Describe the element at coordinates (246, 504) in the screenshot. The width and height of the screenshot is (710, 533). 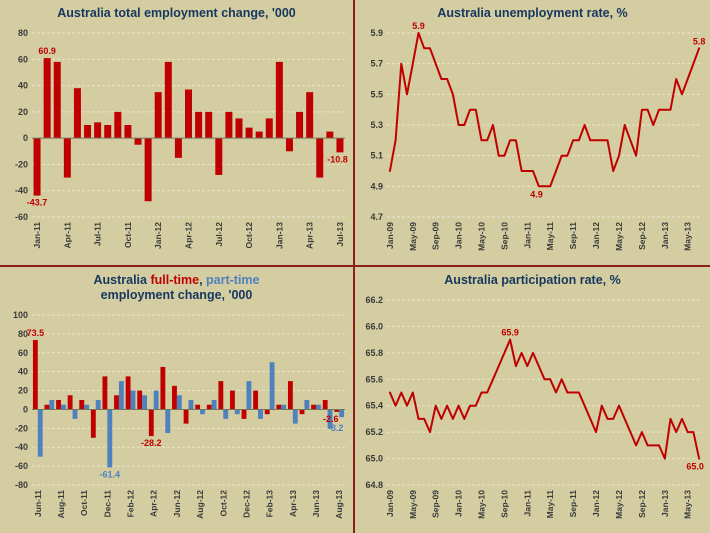
I see `svg-text: Dec-12` at that location.